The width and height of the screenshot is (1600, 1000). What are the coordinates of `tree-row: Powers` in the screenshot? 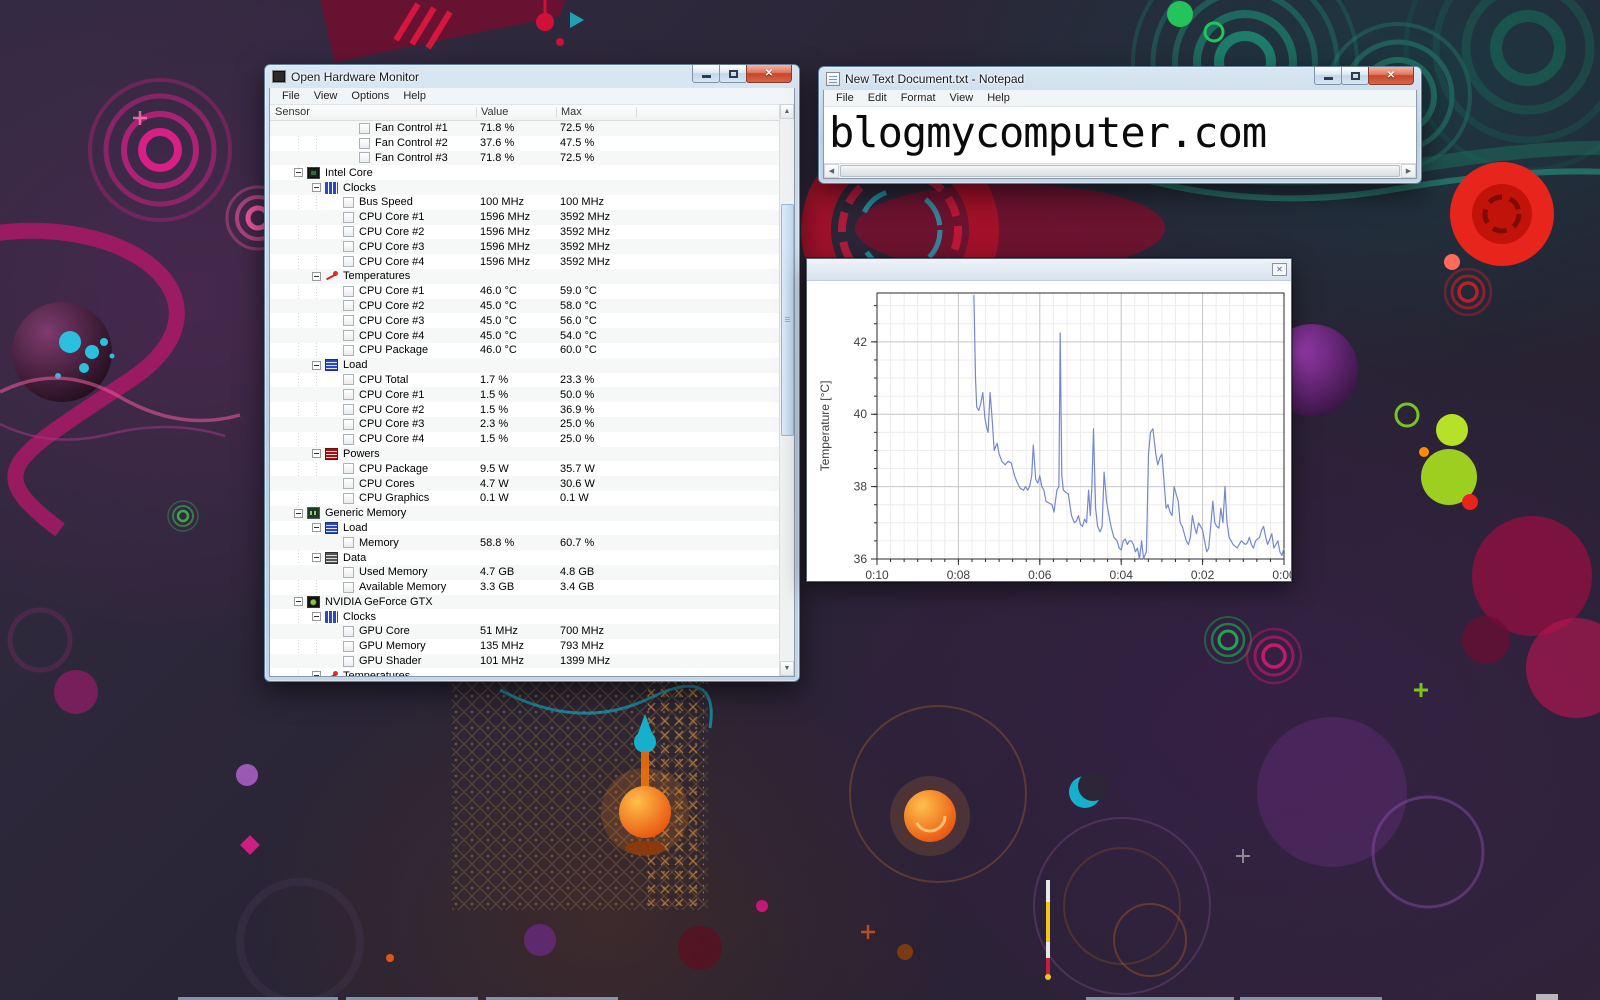 It's located at (532, 454).